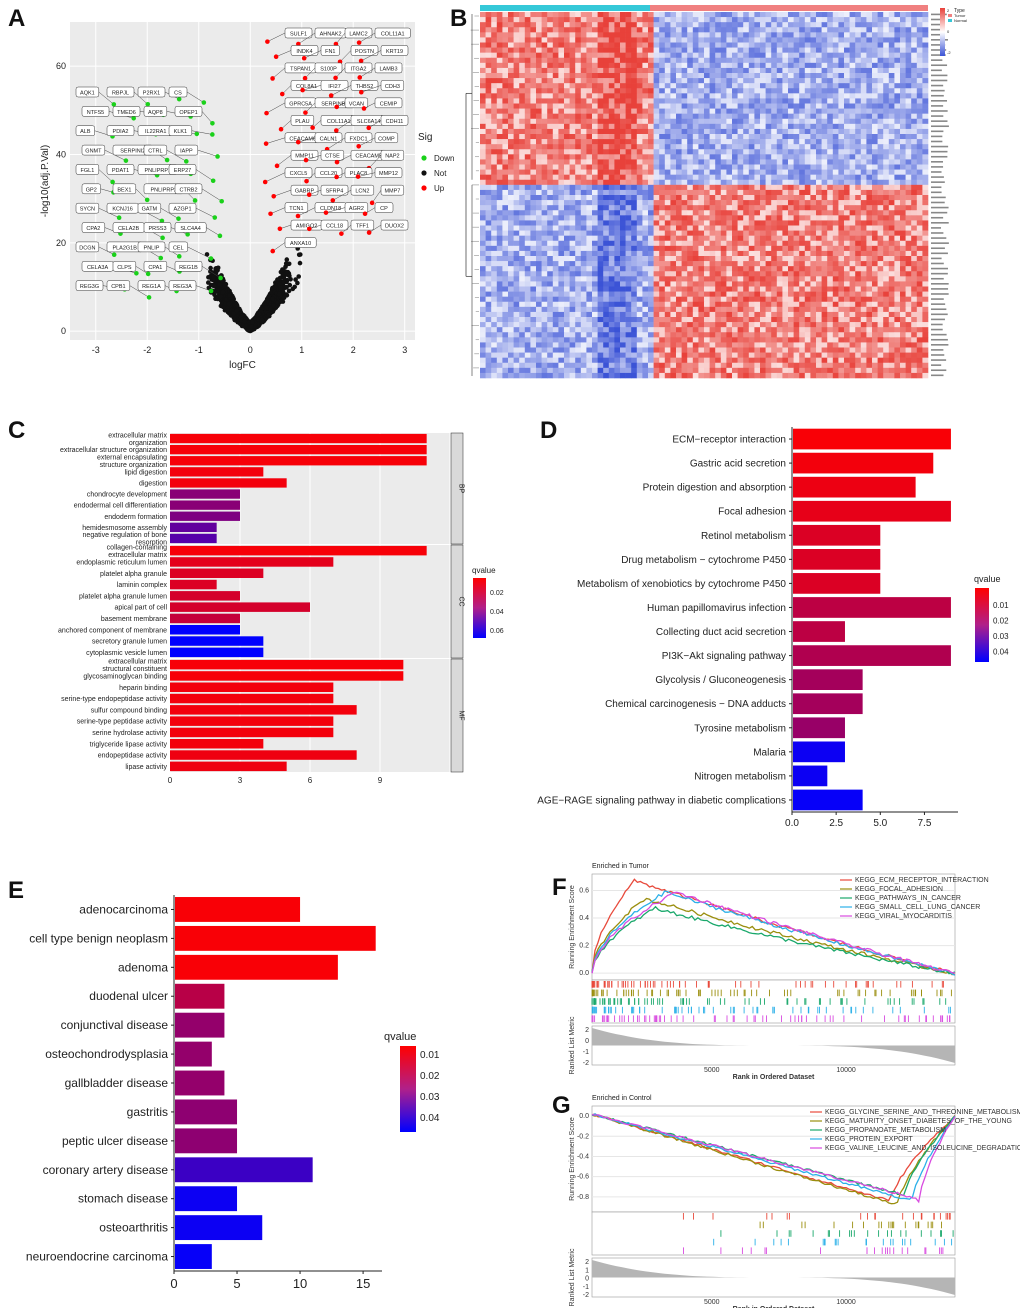 Image resolution: width=1020 pixels, height=1308 pixels. Describe the element at coordinates (199, 350) in the screenshot. I see `volcano-xtick: -1` at that location.